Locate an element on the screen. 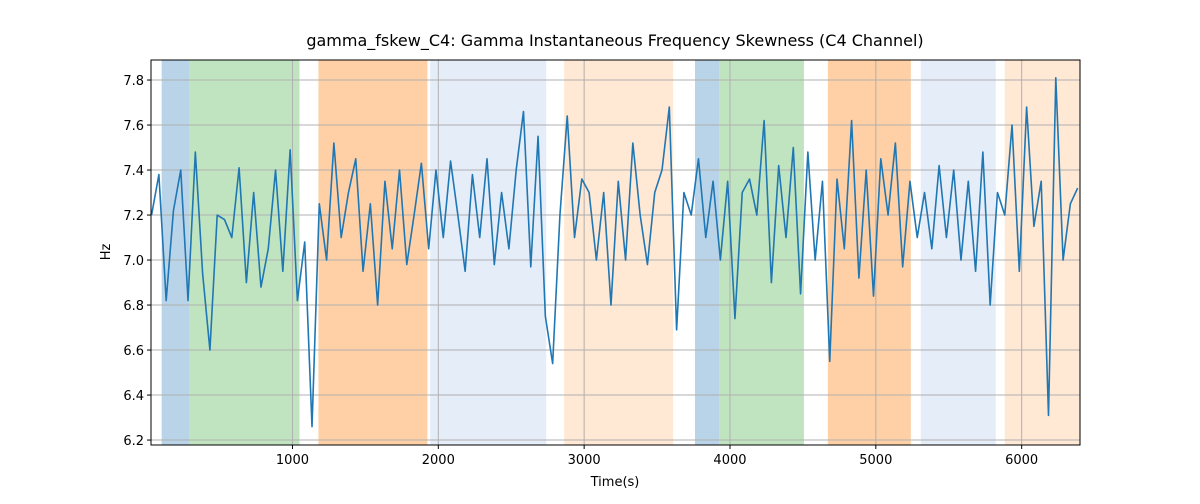 Image resolution: width=1200 pixels, height=504 pixels. y-tick-label: 7.2 is located at coordinates (133, 216).